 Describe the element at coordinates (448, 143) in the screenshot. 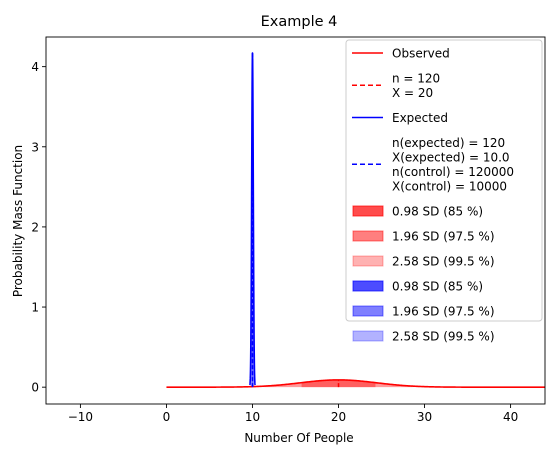

I see `legend-label: n(expected) = 120` at that location.